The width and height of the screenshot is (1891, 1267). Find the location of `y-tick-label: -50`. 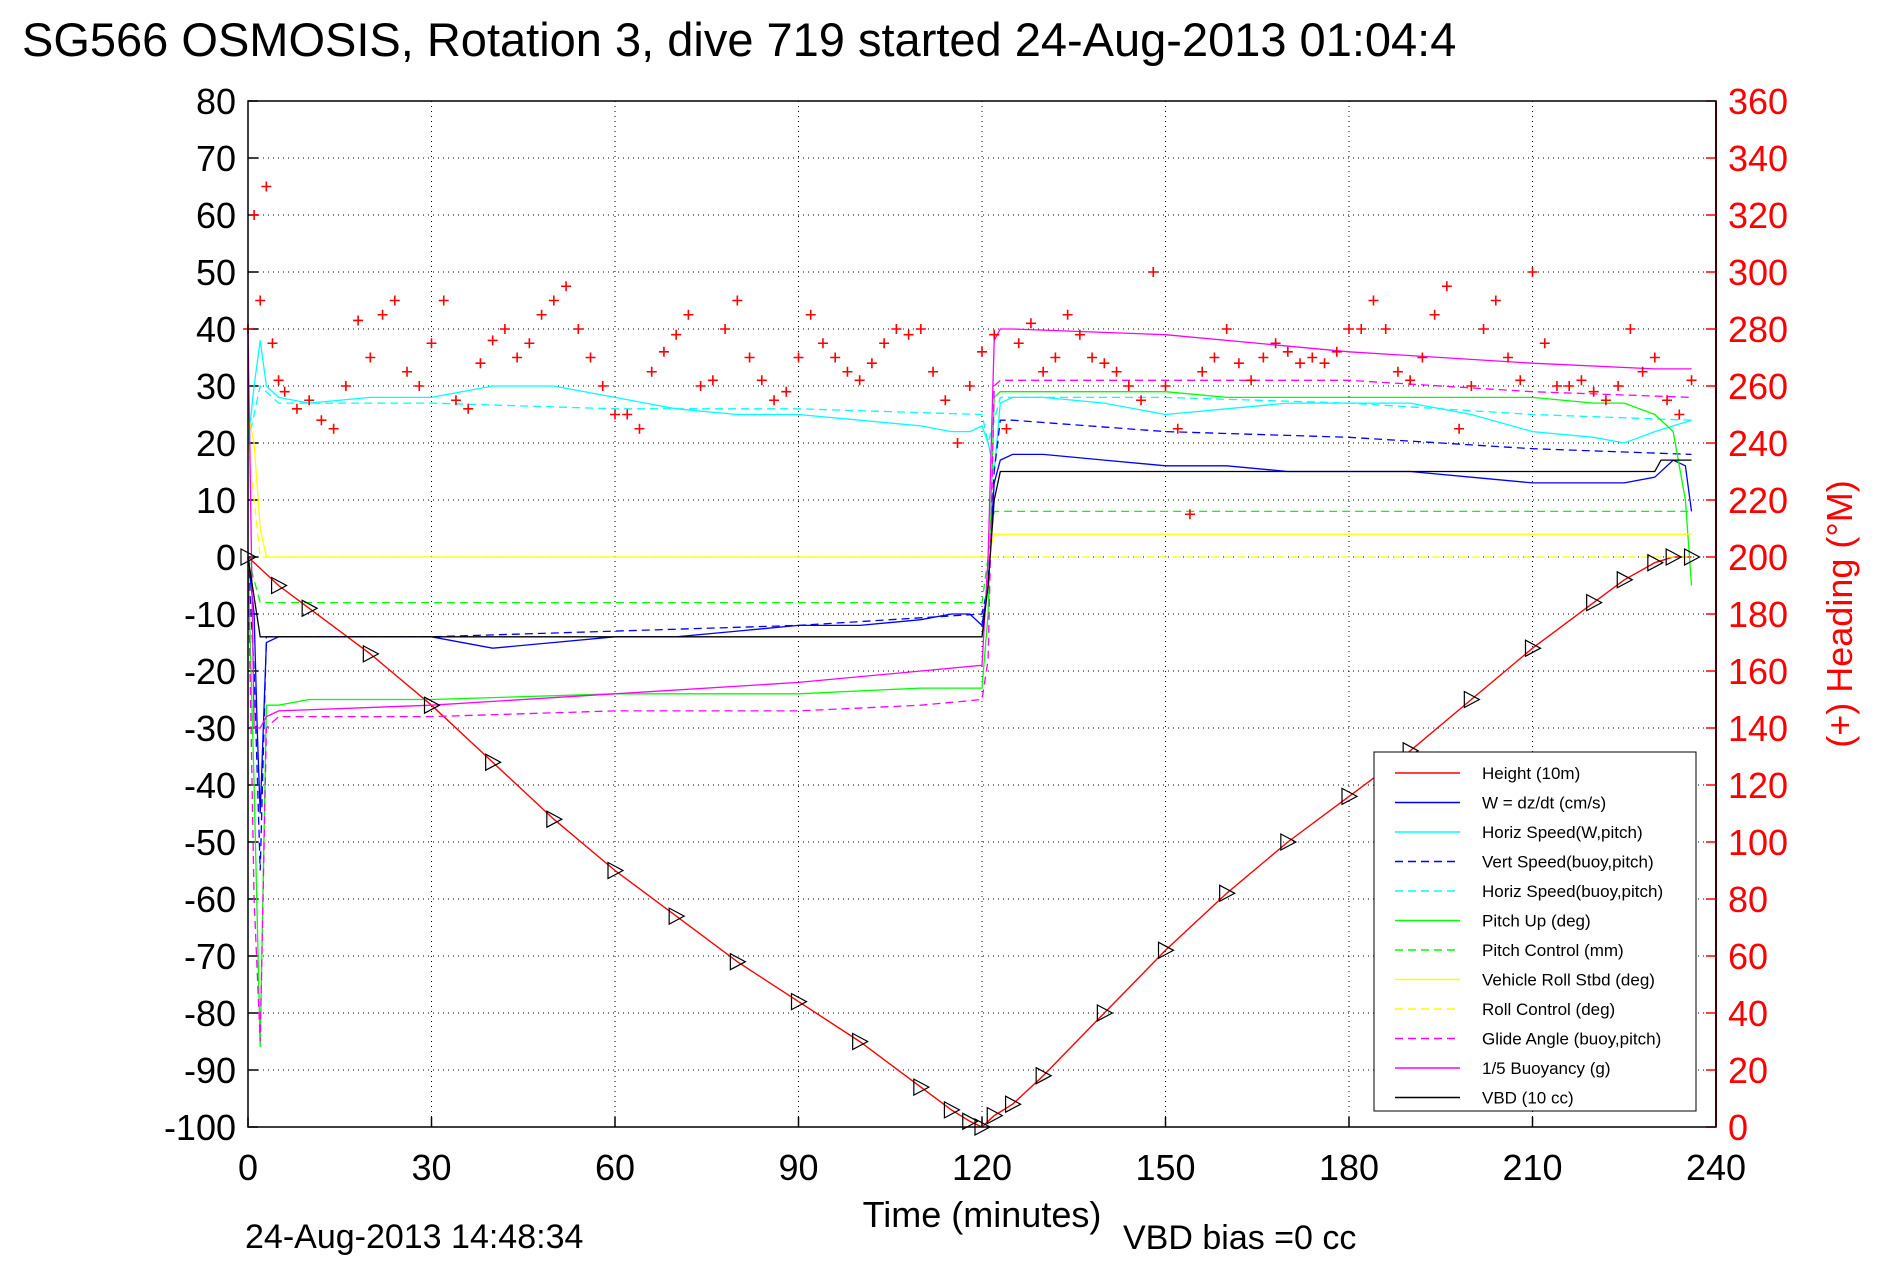

y-tick-label: -50 is located at coordinates (210, 842).